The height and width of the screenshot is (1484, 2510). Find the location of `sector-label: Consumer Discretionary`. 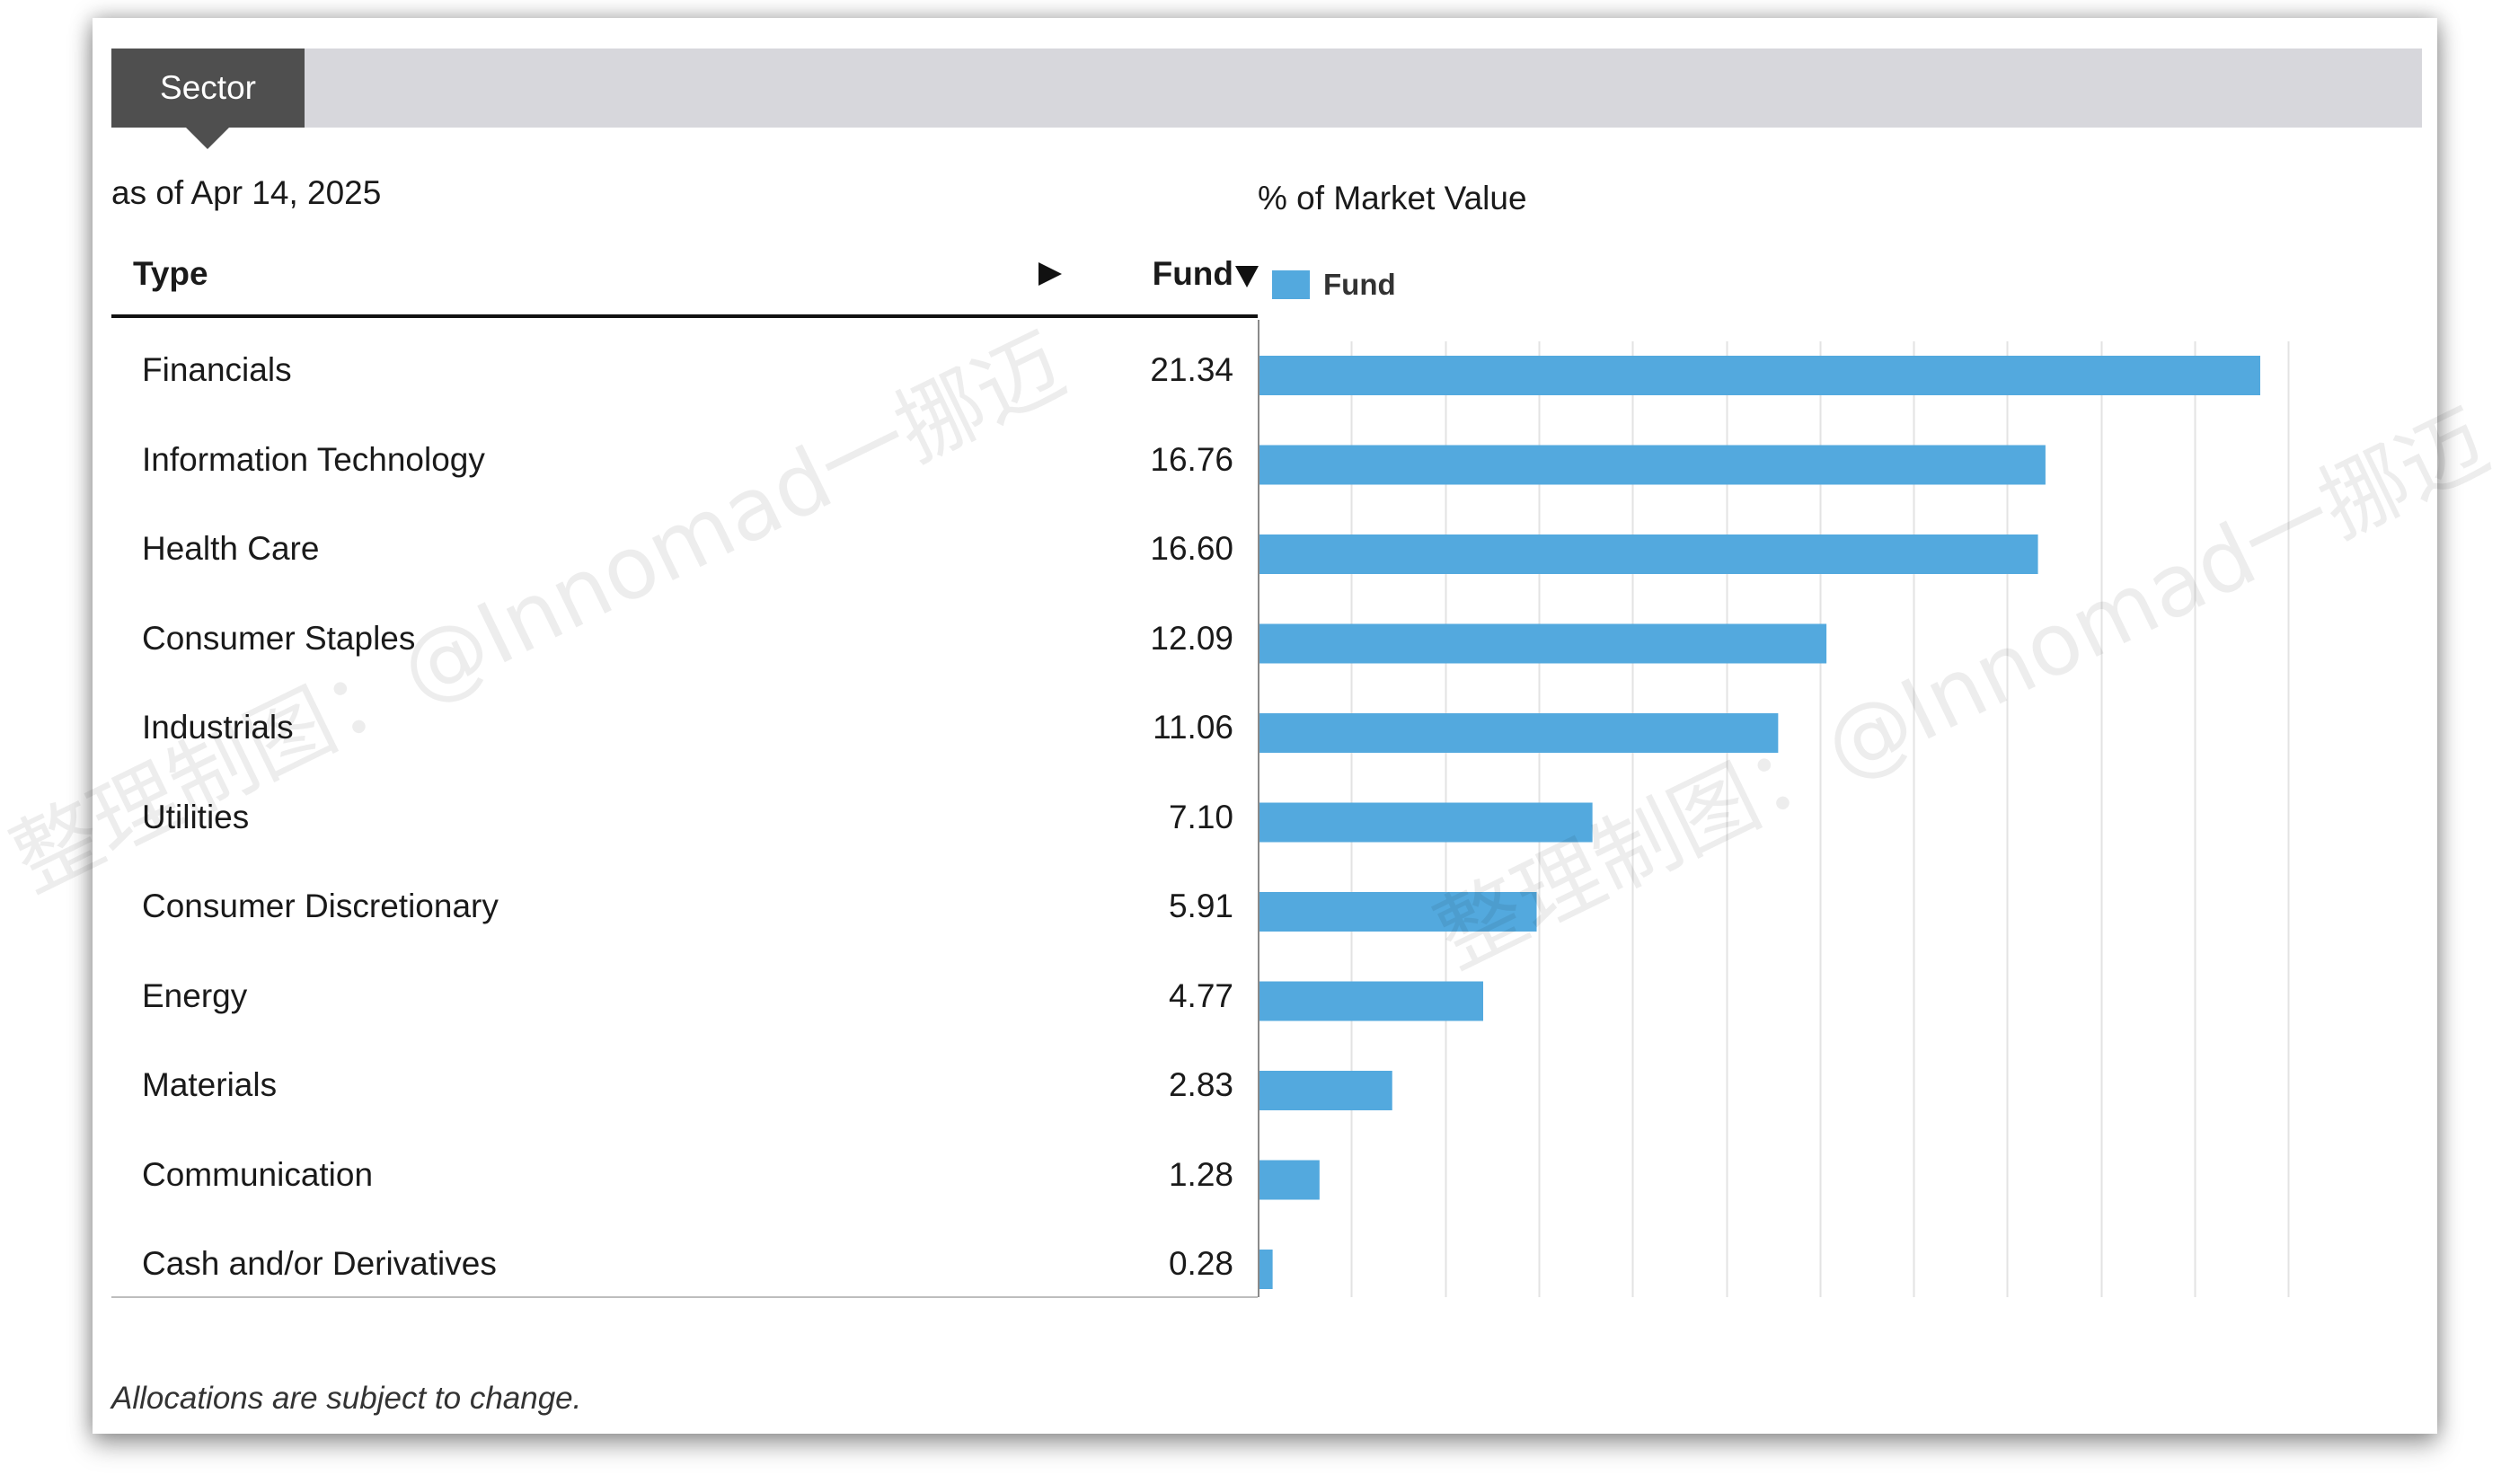

sector-label: Consumer Discretionary is located at coordinates (320, 906).